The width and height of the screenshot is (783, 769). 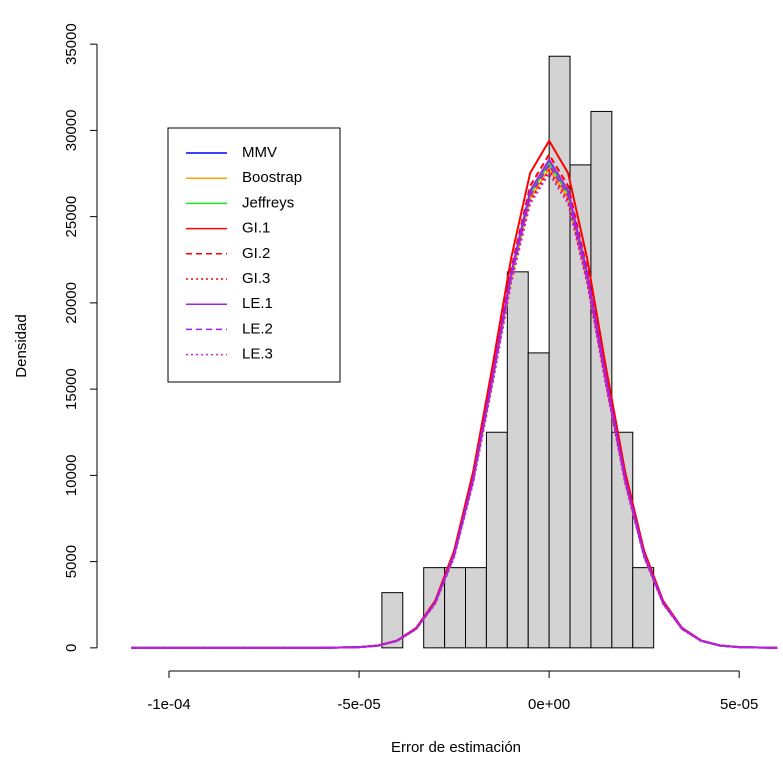 I want to click on y-tick-label: 20000, so click(x=71, y=303).